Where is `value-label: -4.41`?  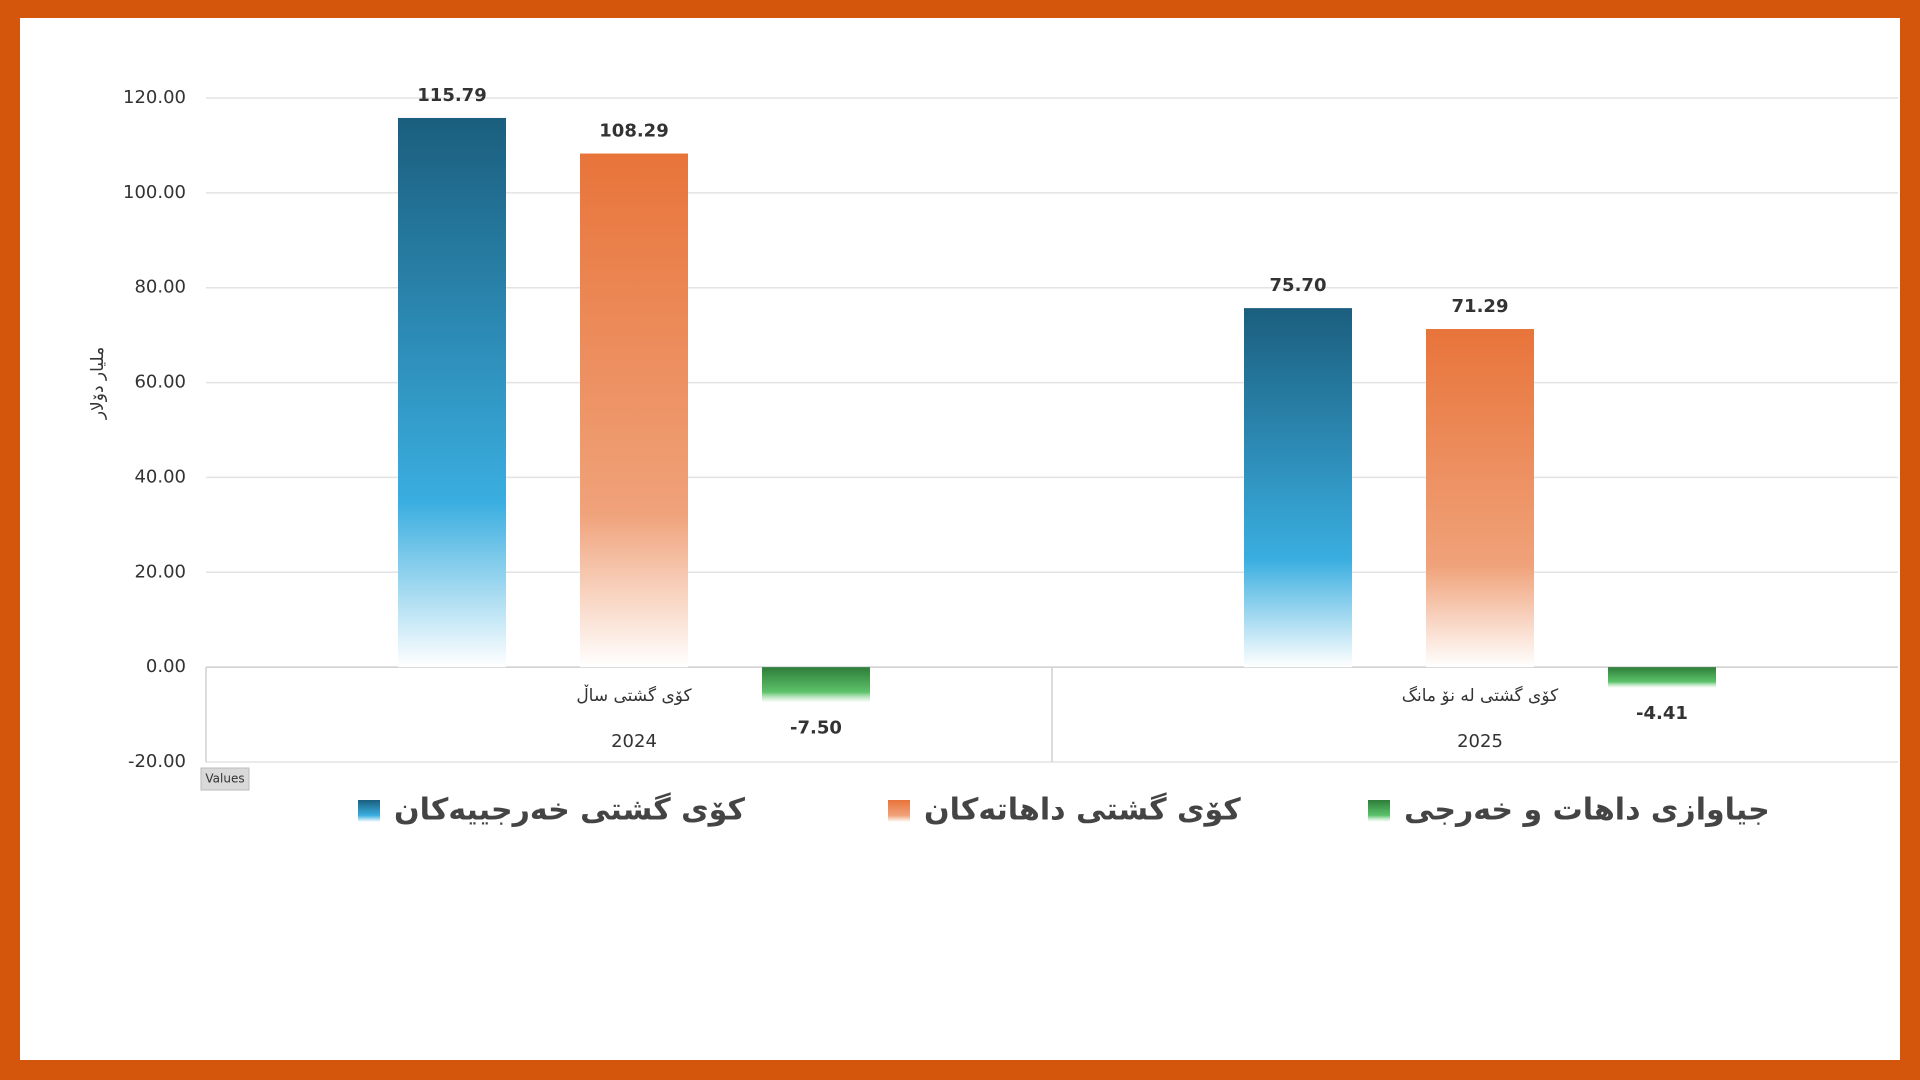
value-label: -4.41 is located at coordinates (1662, 713).